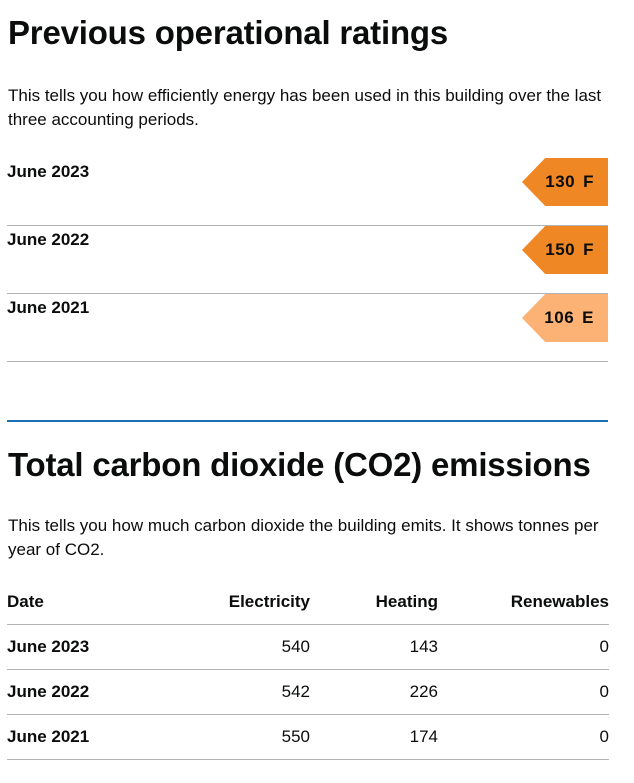  I want to click on section-divider, so click(307, 421).